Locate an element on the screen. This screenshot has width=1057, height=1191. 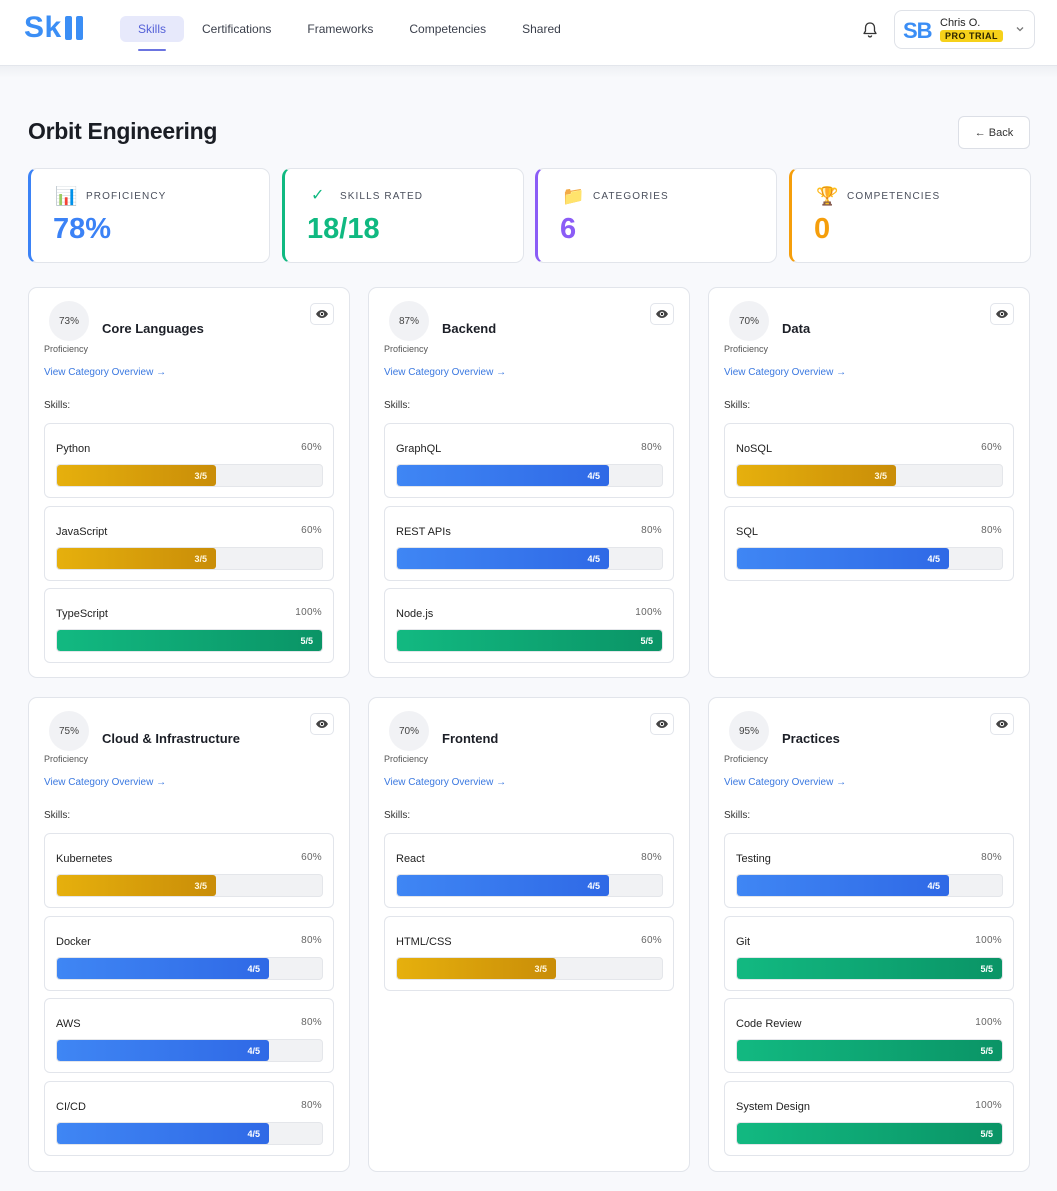
skill-row: Docker 80% 4/5 is located at coordinates (189, 953).